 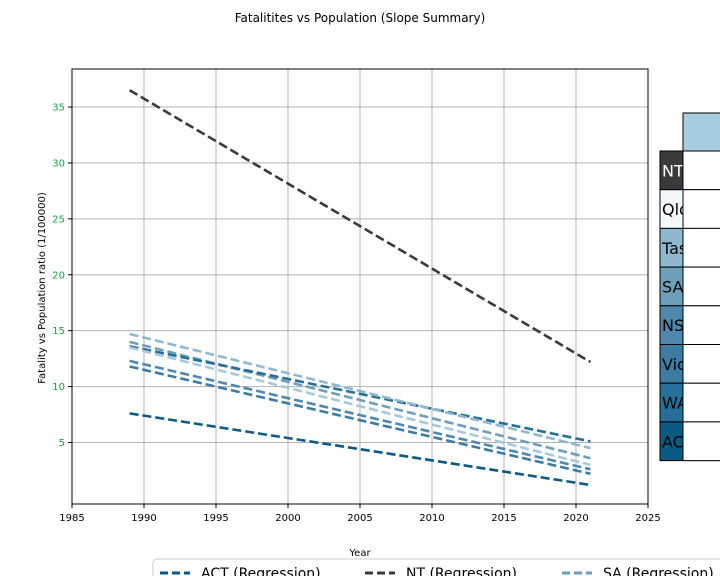 I want to click on x-tick-label: 2020, so click(x=575, y=518).